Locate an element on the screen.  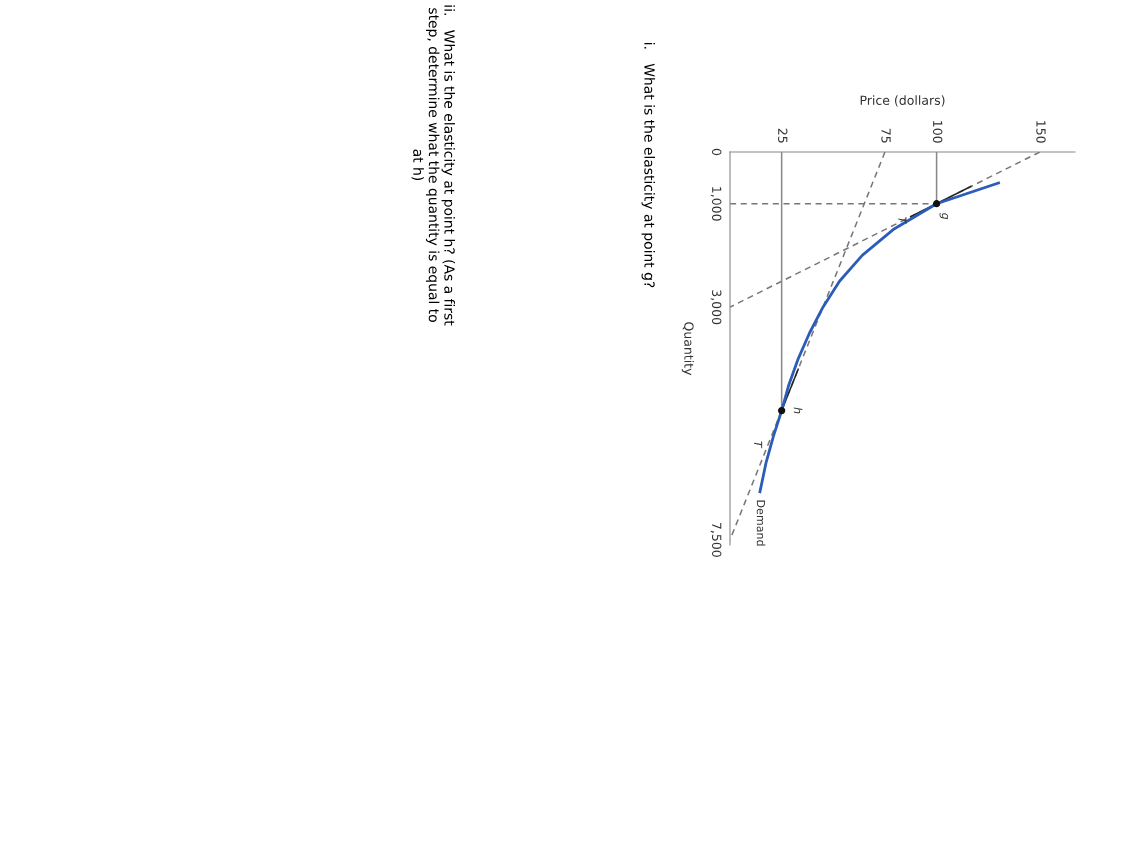
y-tick-label: 3,000 is located at coordinates (716, 307).